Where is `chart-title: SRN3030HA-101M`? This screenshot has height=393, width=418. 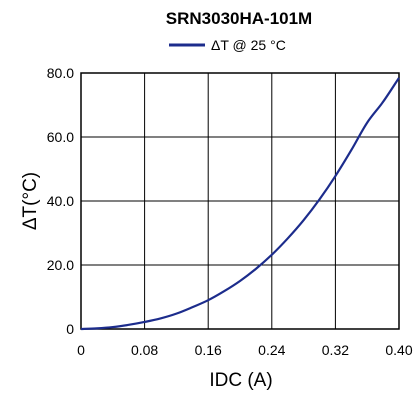 chart-title: SRN3030HA-101M is located at coordinates (239, 18).